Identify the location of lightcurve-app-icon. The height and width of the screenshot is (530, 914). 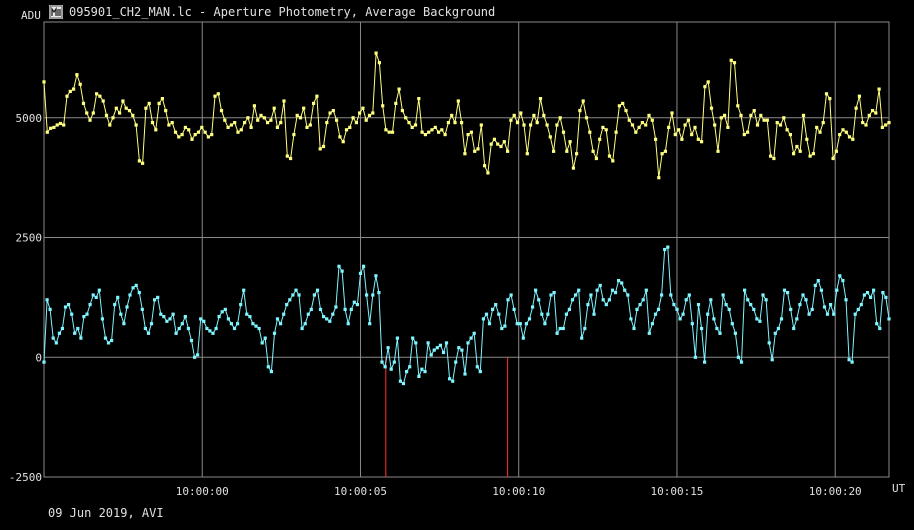
(56, 12).